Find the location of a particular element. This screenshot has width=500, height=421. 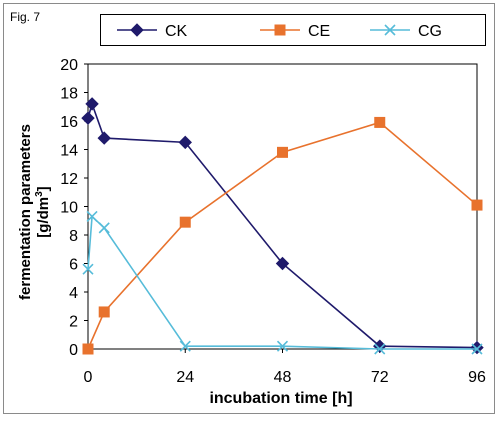

y-tick-label: 12 is located at coordinates (69, 179).